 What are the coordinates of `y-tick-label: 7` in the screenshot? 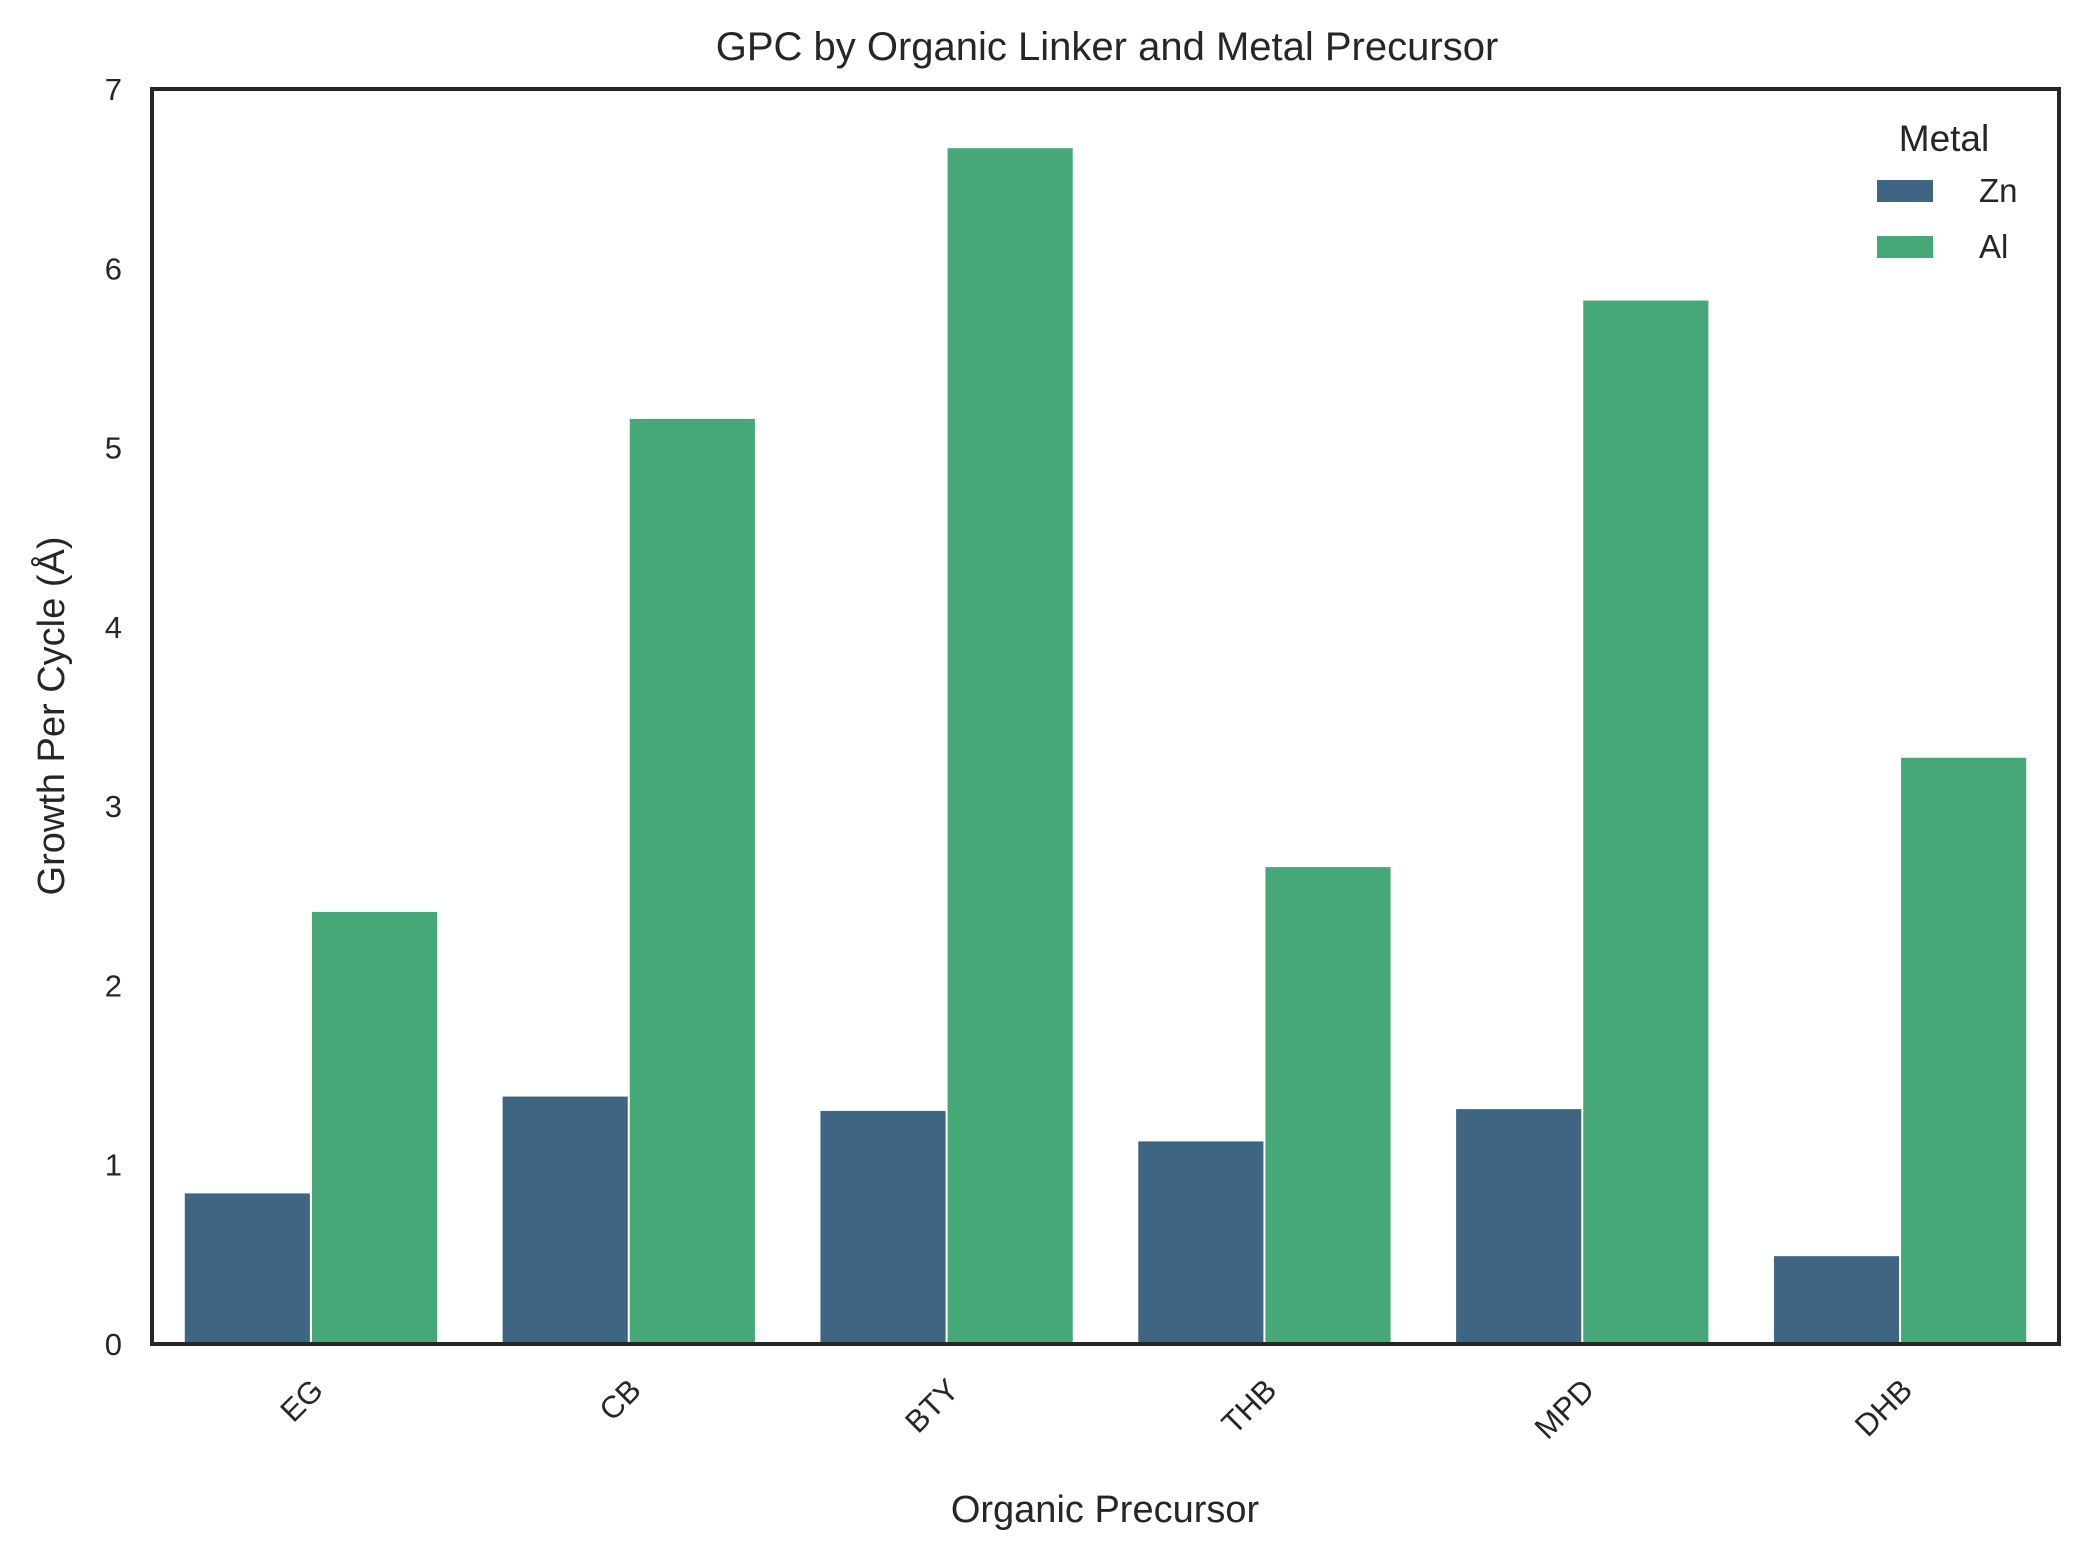 It's located at (113, 89).